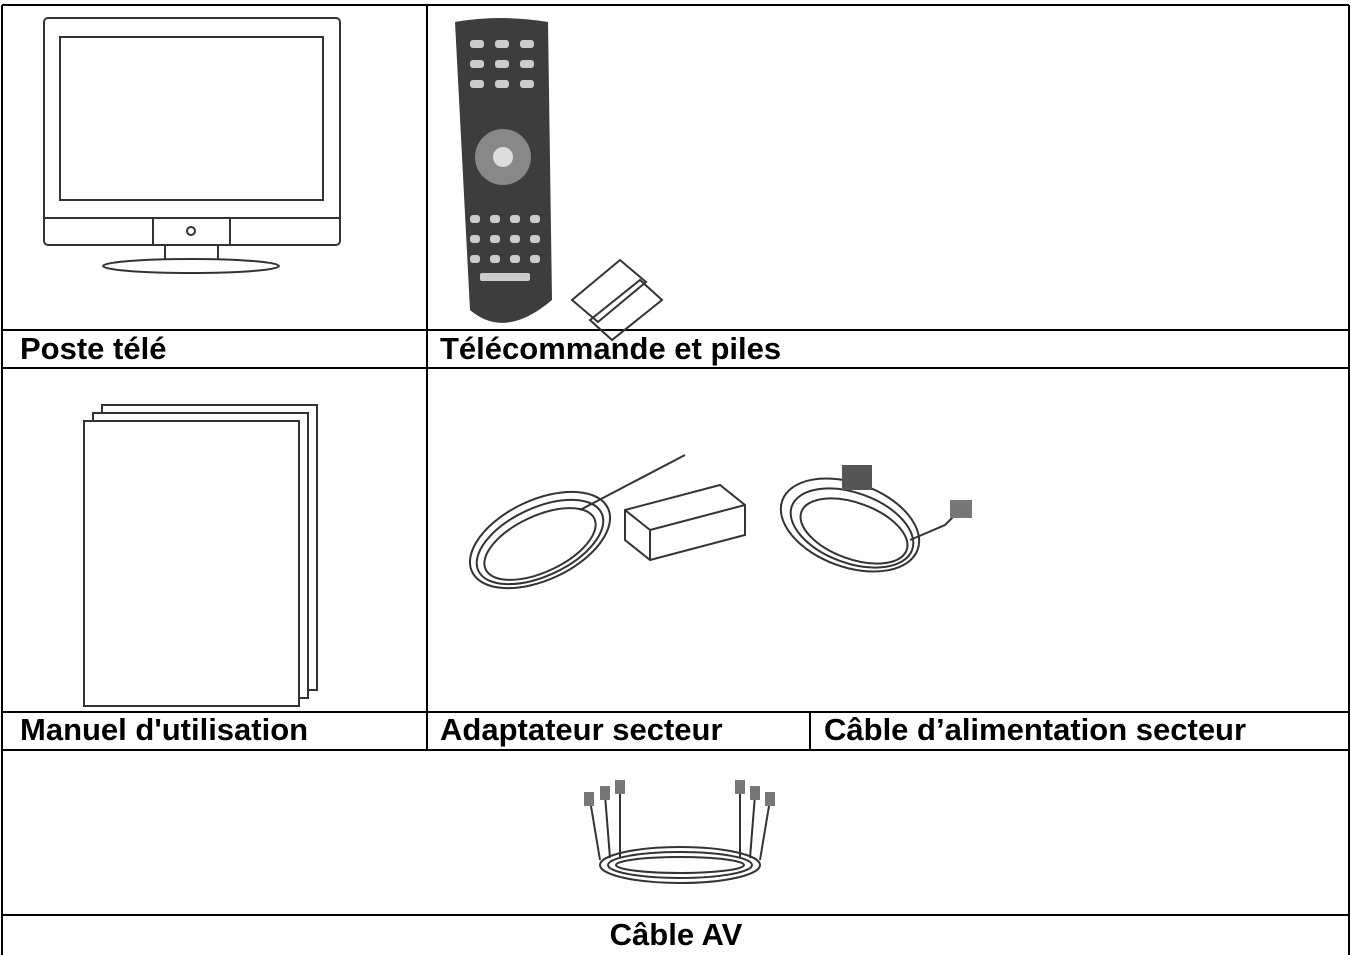  What do you see at coordinates (559, 180) in the screenshot?
I see `remote-illustration` at bounding box center [559, 180].